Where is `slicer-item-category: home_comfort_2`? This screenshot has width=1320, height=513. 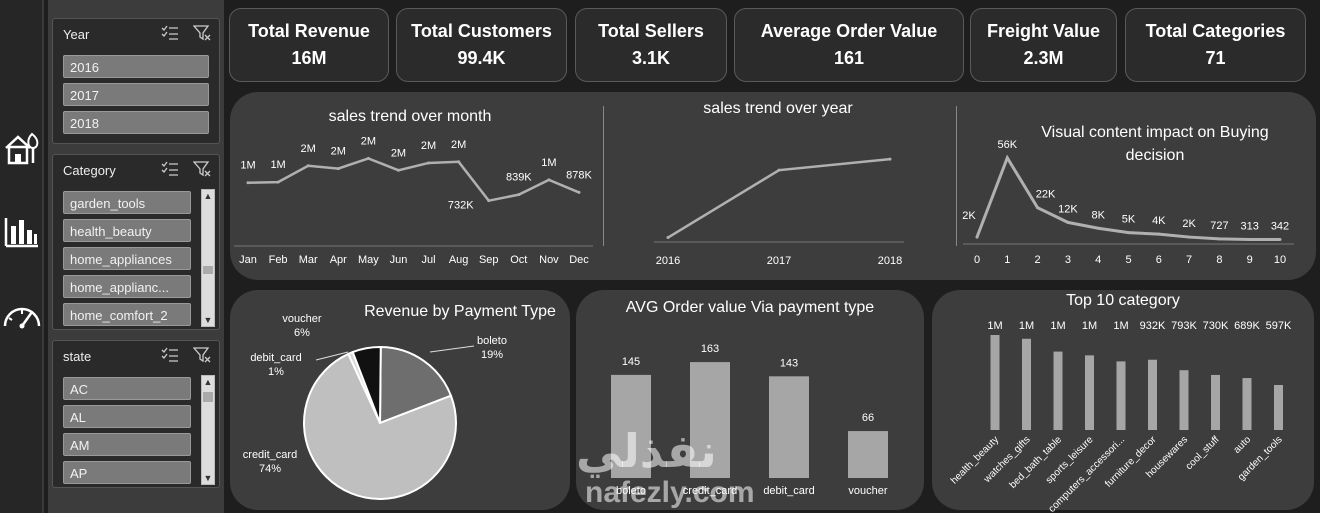
slicer-item-category: home_comfort_2 is located at coordinates (127, 314).